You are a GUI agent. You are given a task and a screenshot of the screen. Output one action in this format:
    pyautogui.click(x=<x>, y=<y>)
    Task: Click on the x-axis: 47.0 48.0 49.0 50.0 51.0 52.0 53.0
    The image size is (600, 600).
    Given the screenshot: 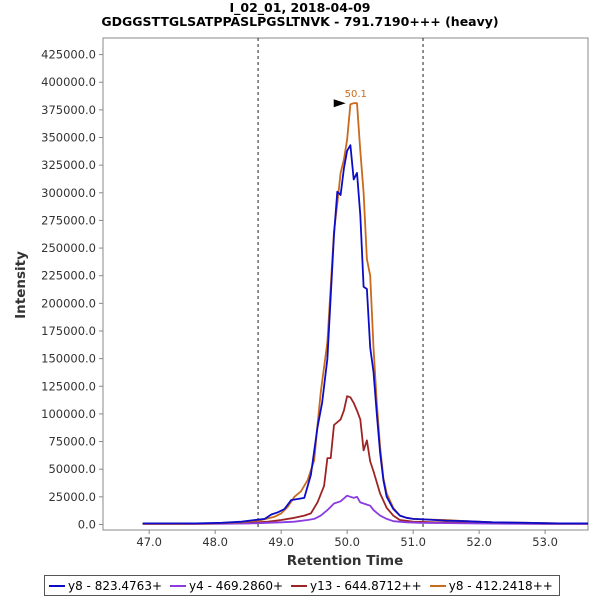 What is the action you would take?
    pyautogui.click(x=347, y=539)
    